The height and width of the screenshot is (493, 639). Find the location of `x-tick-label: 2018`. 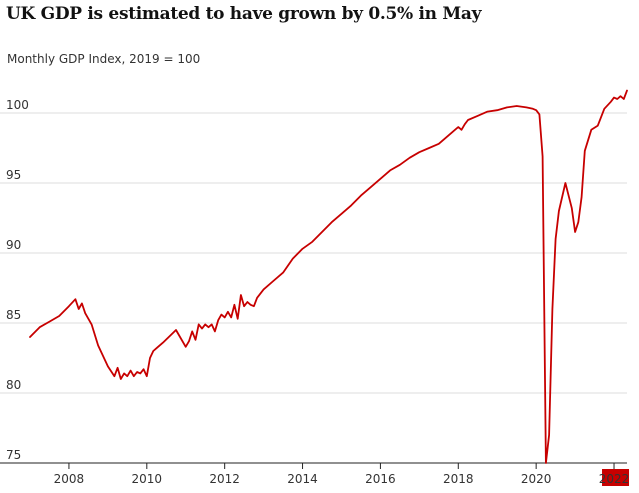

x-tick-label: 2018 is located at coordinates (458, 479).